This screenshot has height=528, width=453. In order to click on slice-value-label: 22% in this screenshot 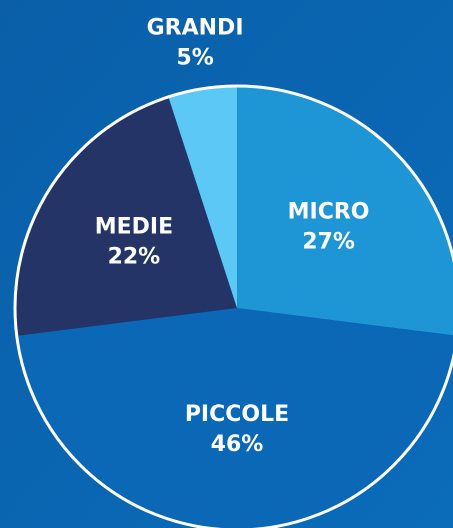, I will do `click(134, 257)`.